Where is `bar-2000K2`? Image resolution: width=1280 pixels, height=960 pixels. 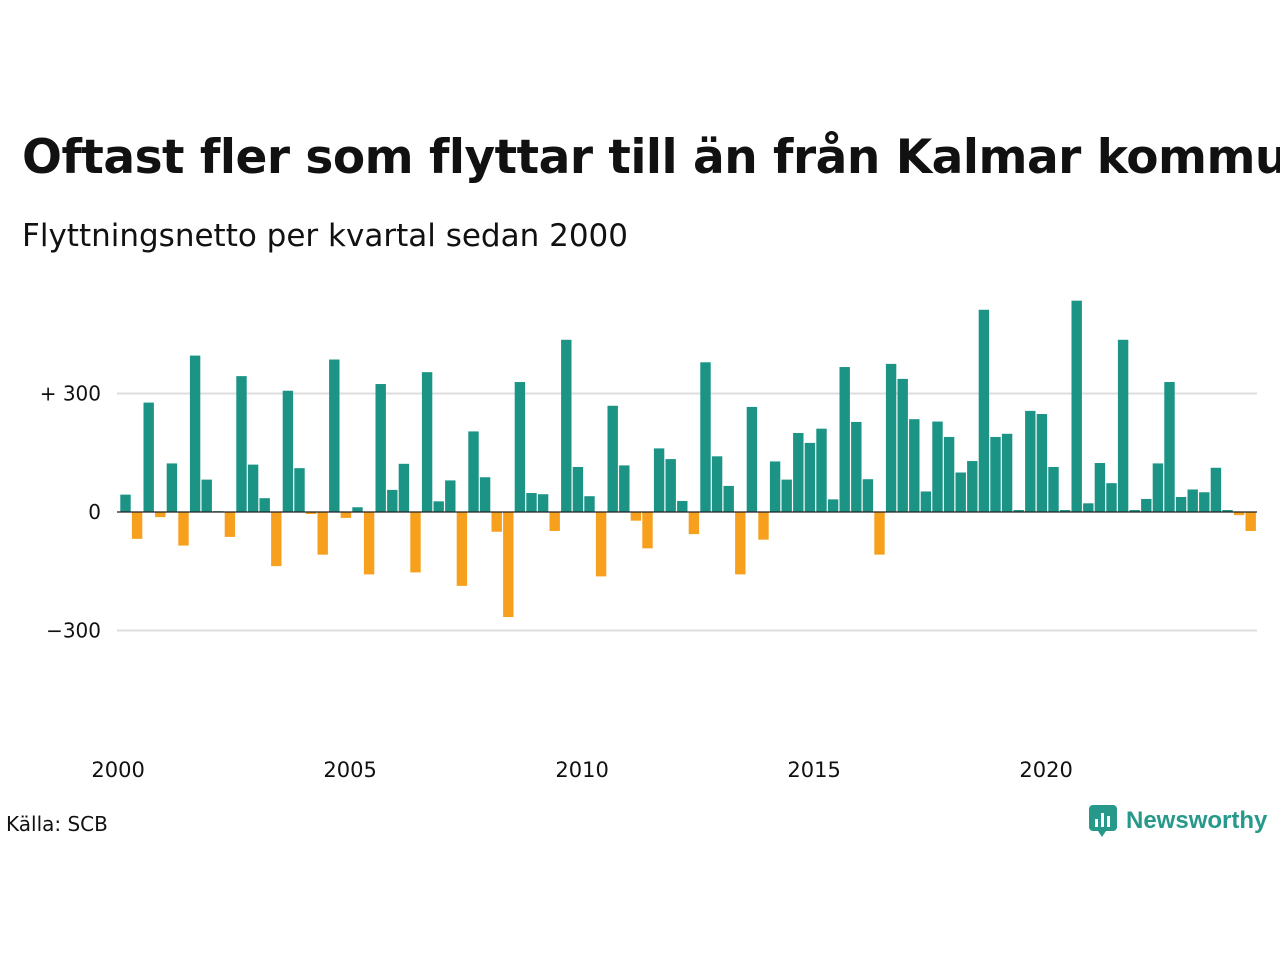
bar-2000K2 is located at coordinates (137, 525).